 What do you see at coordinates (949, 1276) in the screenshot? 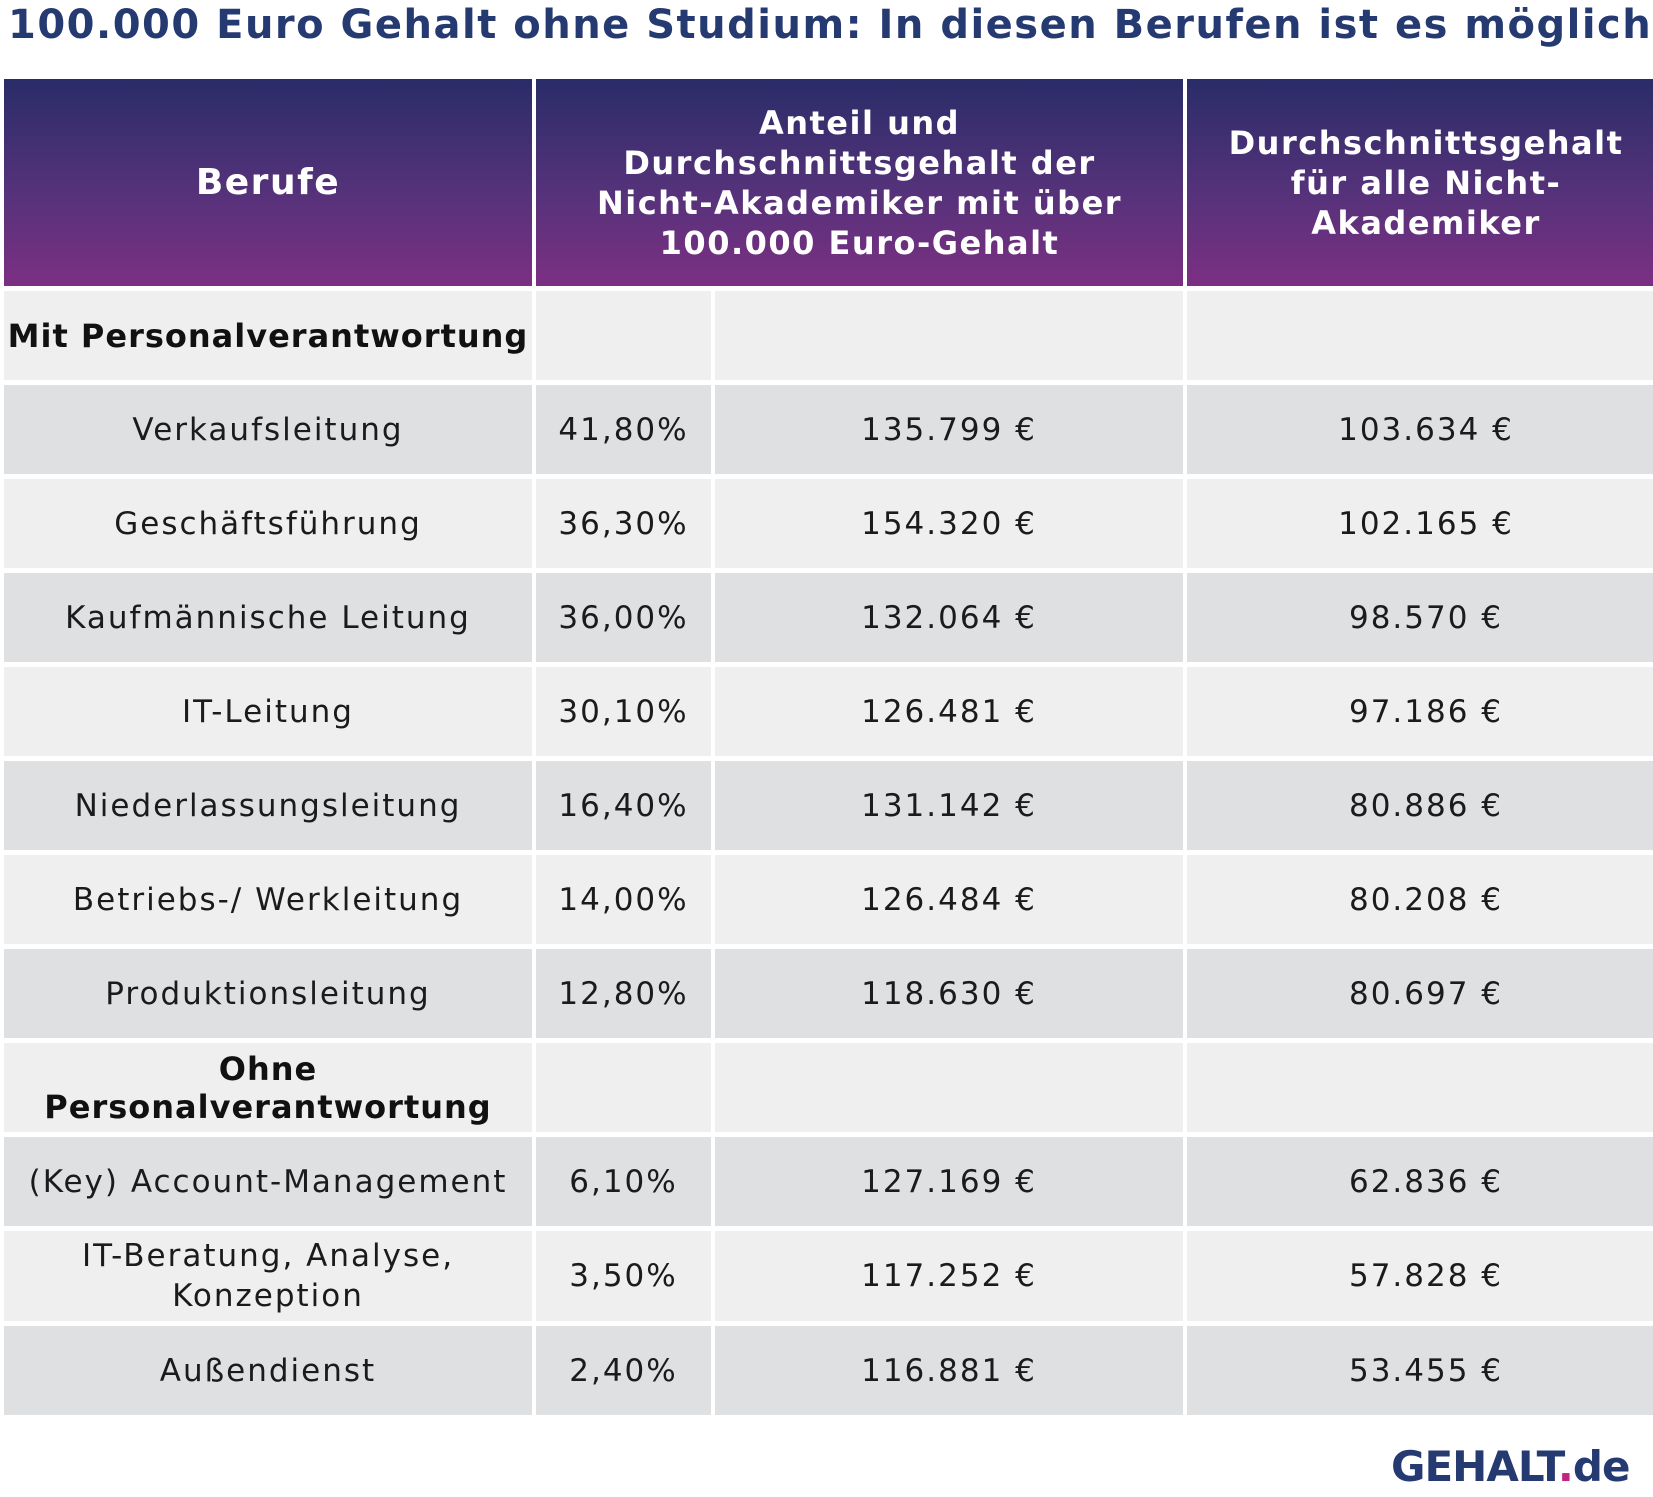
I see `gehalt-100k-cell: 117.252 €` at bounding box center [949, 1276].